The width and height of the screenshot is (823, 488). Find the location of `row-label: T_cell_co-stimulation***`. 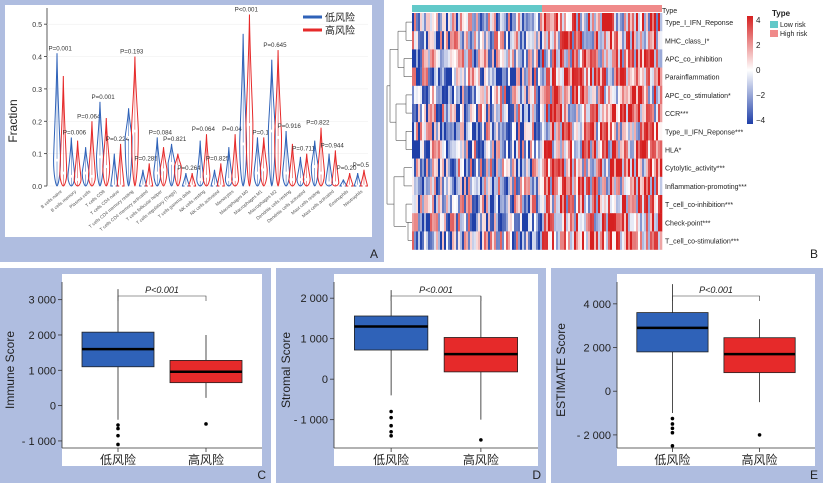

row-label: T_cell_co-stimulation*** is located at coordinates (702, 242).